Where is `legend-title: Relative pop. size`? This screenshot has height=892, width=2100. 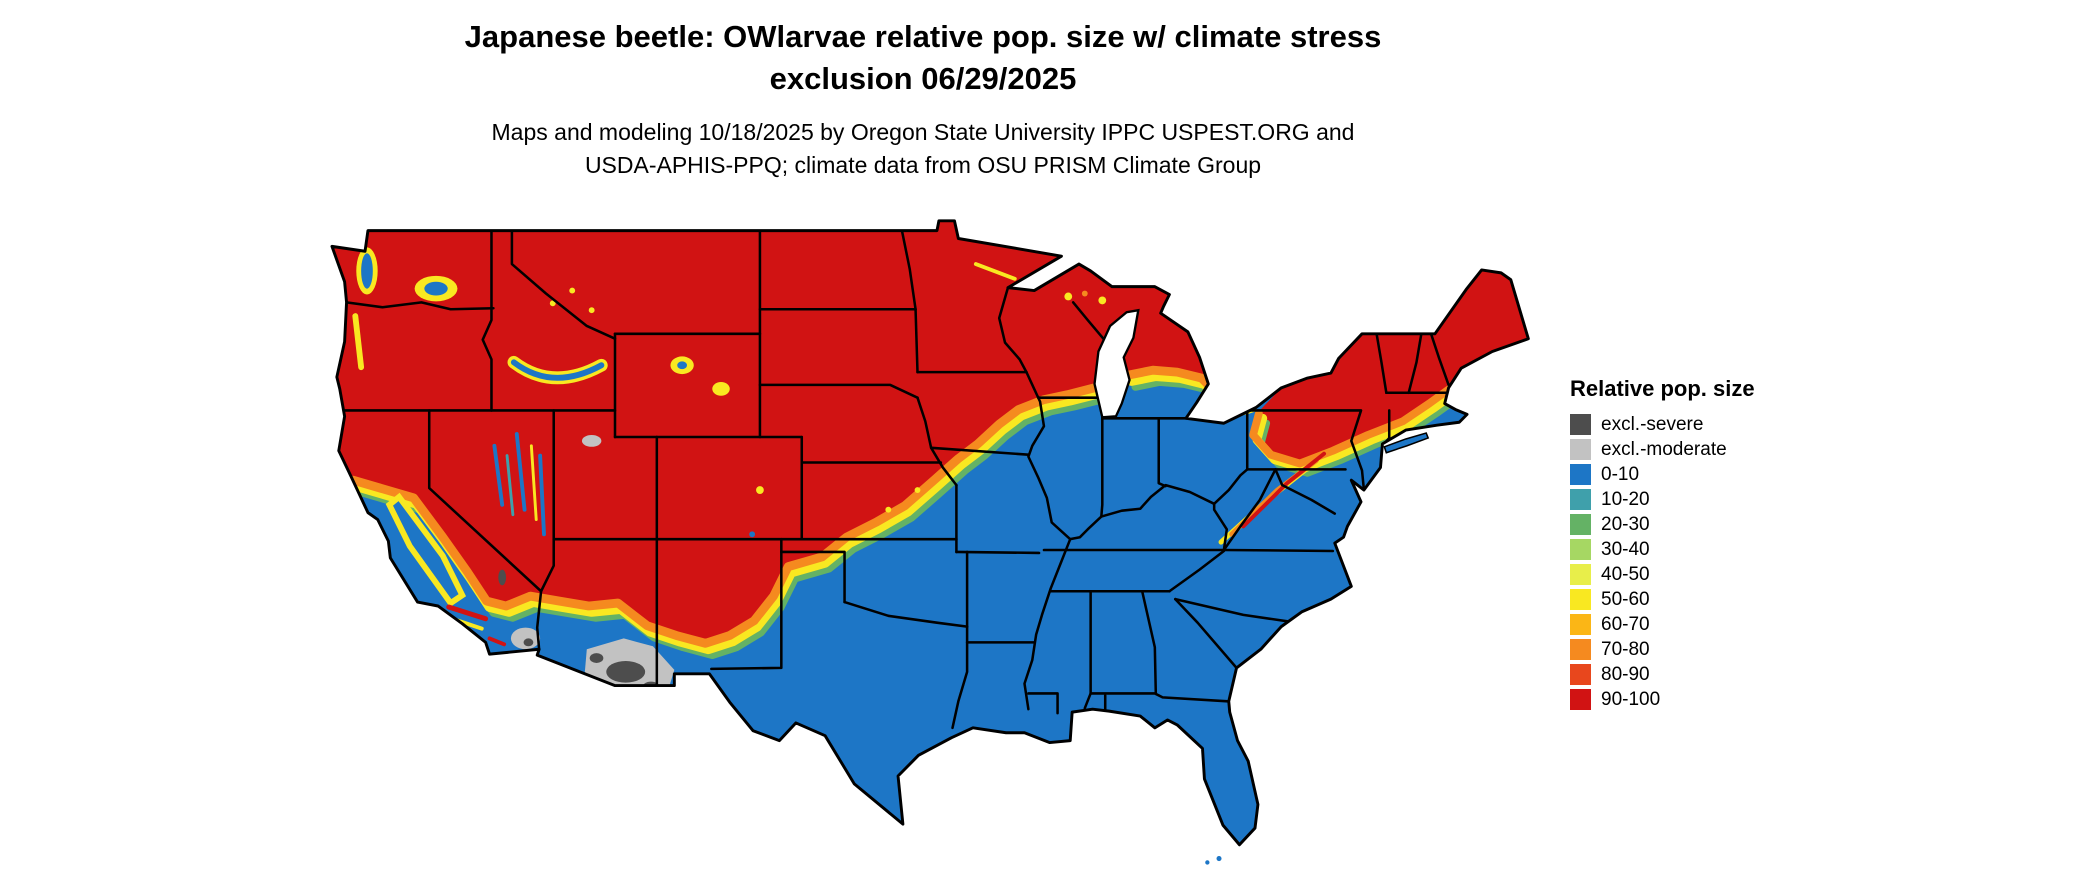
legend-title: Relative pop. size is located at coordinates (1662, 388).